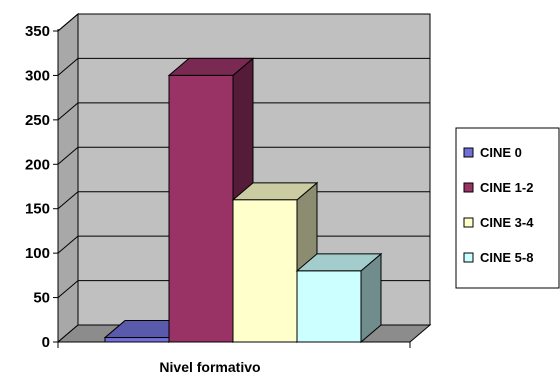  I want to click on legend-item: CINE 3-4, so click(498, 222).